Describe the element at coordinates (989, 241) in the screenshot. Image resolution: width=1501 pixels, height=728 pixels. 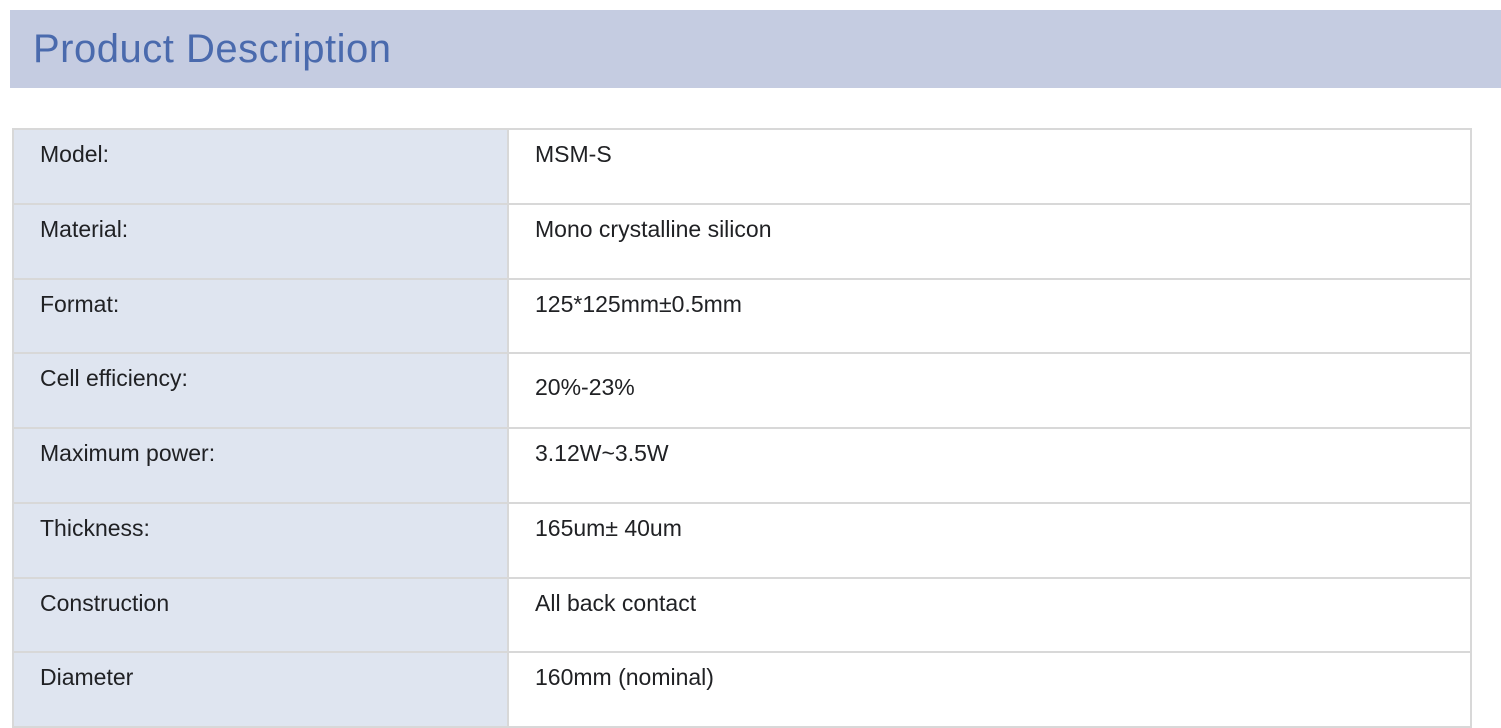
I see `spec-value: Mono crystalline silicon` at that location.